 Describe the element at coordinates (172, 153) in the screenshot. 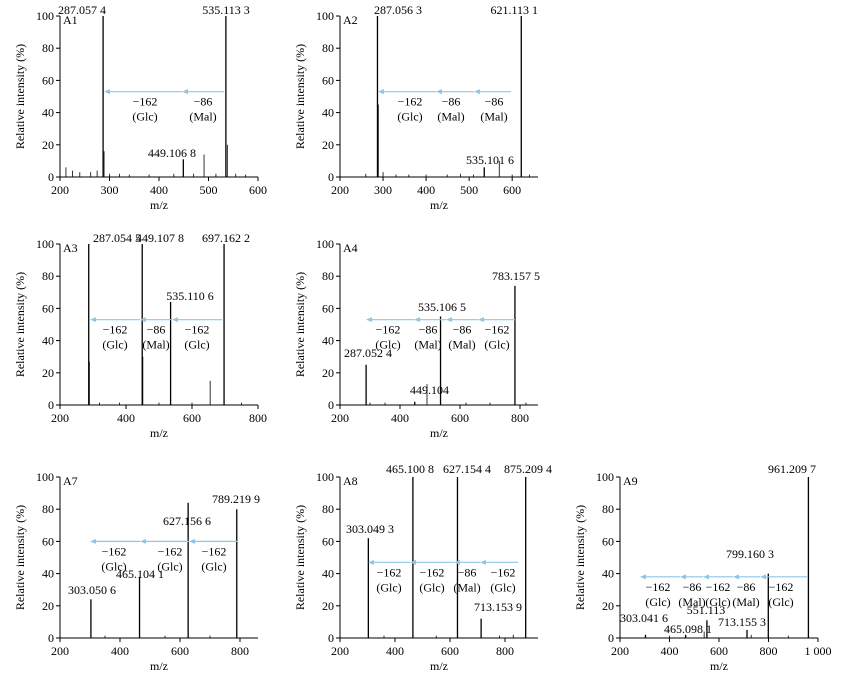

I see `peak-label: 449.106 8` at that location.